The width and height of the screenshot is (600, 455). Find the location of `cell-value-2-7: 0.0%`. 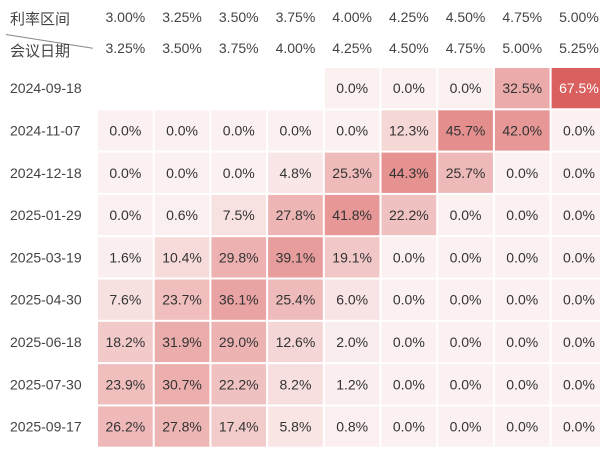

cell-value-2-7: 0.0% is located at coordinates (522, 173).